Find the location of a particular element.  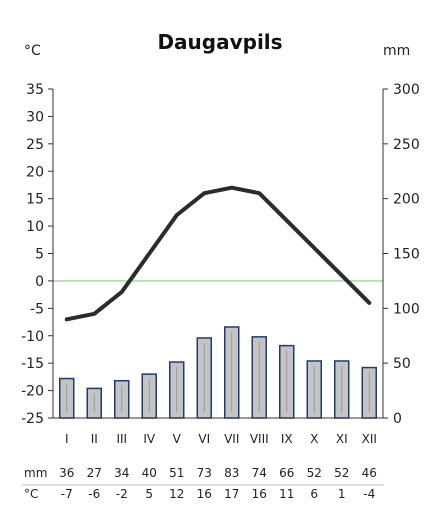

left-tick-label: -5 is located at coordinates (37, 309).